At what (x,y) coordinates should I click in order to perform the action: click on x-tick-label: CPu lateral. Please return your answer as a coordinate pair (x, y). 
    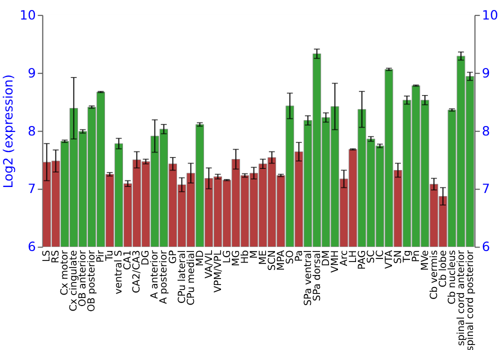
    Looking at the image, I should click on (182, 277).